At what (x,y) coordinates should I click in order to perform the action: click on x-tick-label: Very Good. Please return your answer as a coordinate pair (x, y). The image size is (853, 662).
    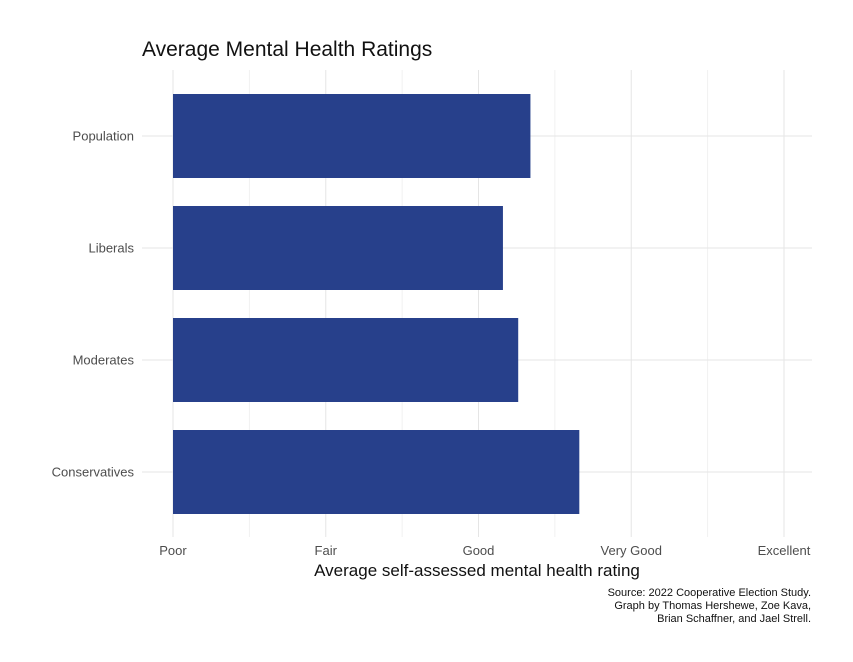
    Looking at the image, I should click on (631, 550).